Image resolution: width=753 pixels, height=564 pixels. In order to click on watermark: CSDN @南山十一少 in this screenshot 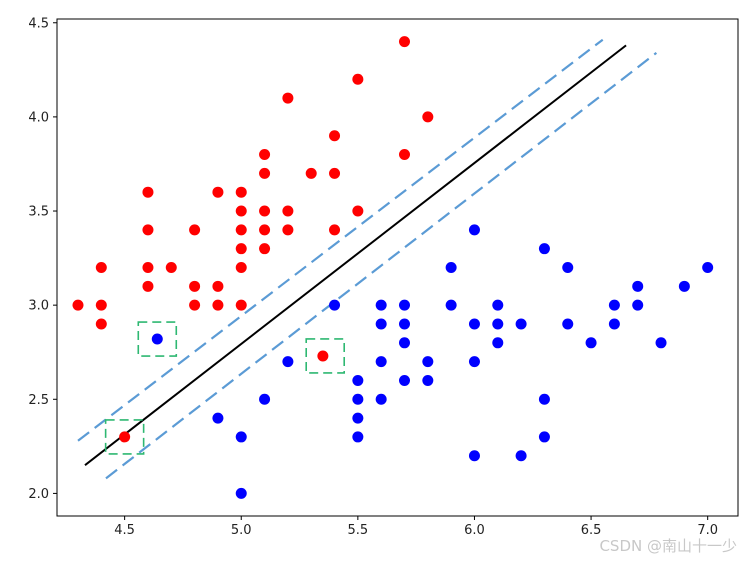, I will do `click(668, 546)`.